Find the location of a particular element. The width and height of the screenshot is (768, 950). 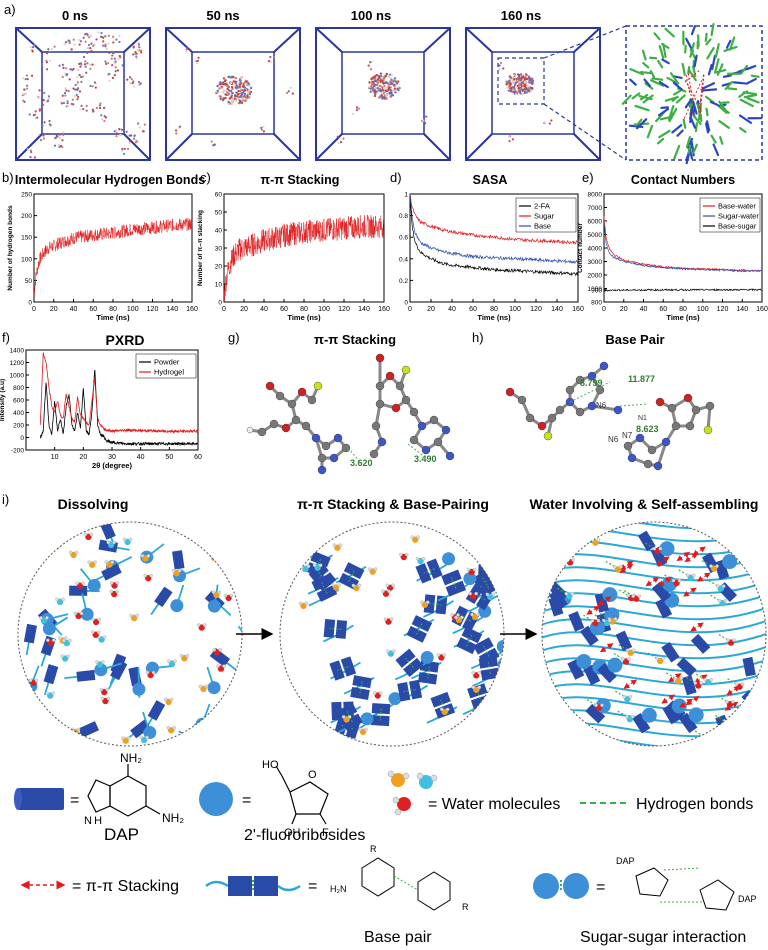

y-tick-label: 40 is located at coordinates (219, 231).